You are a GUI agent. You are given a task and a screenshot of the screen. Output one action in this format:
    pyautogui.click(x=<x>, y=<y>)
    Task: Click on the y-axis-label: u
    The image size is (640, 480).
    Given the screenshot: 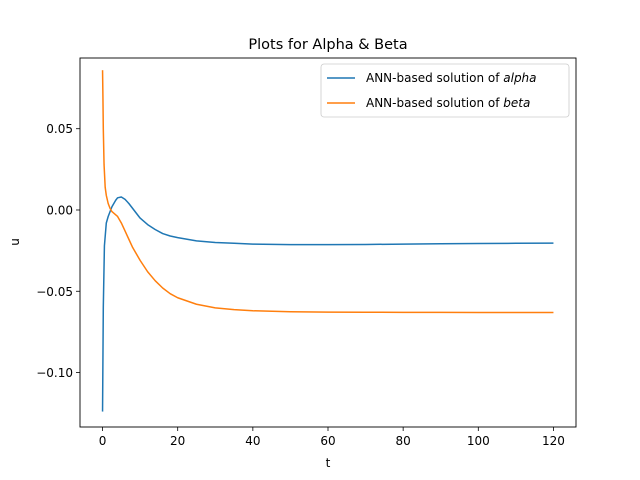 What is the action you would take?
    pyautogui.click(x=15, y=242)
    